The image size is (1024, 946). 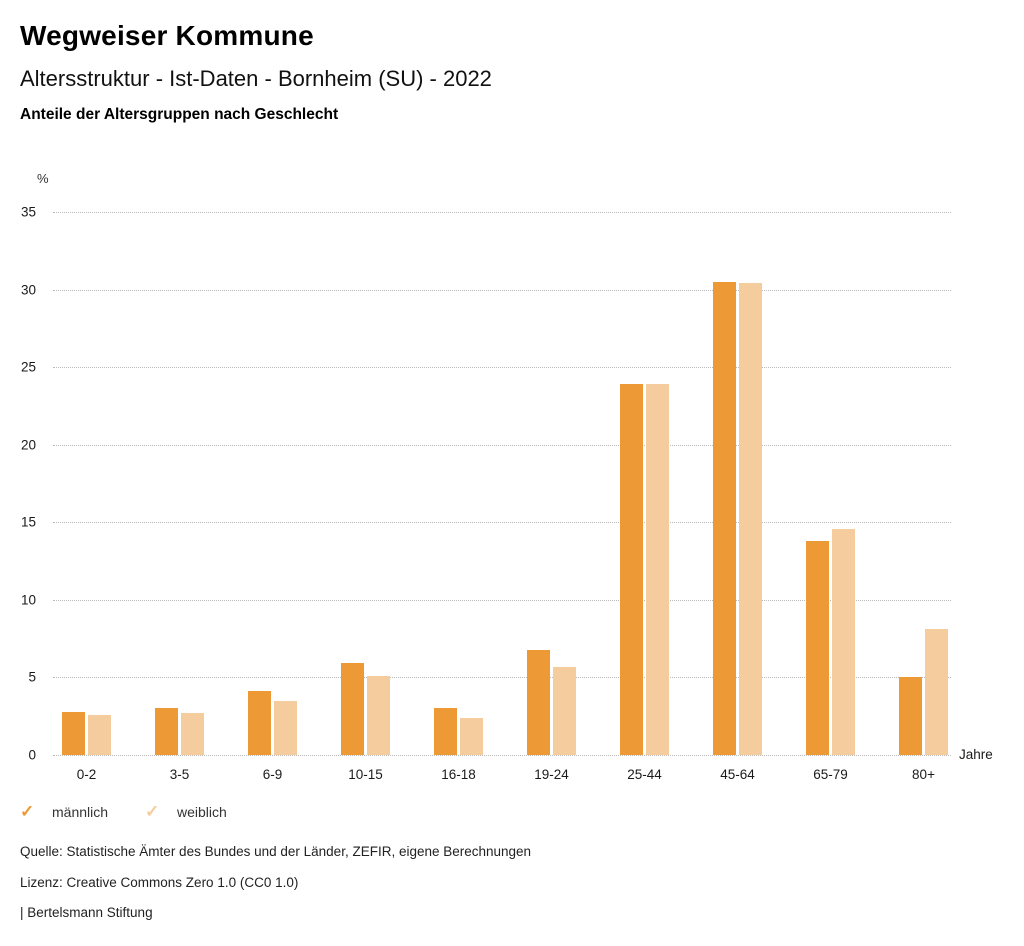 What do you see at coordinates (817, 647) in the screenshot?
I see `bar-männlich-65-79` at bounding box center [817, 647].